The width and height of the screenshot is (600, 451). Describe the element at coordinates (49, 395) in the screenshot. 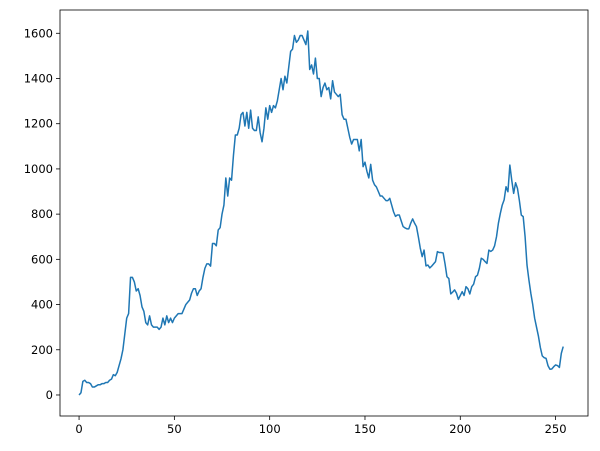

I see `y-tick-label: 0` at that location.